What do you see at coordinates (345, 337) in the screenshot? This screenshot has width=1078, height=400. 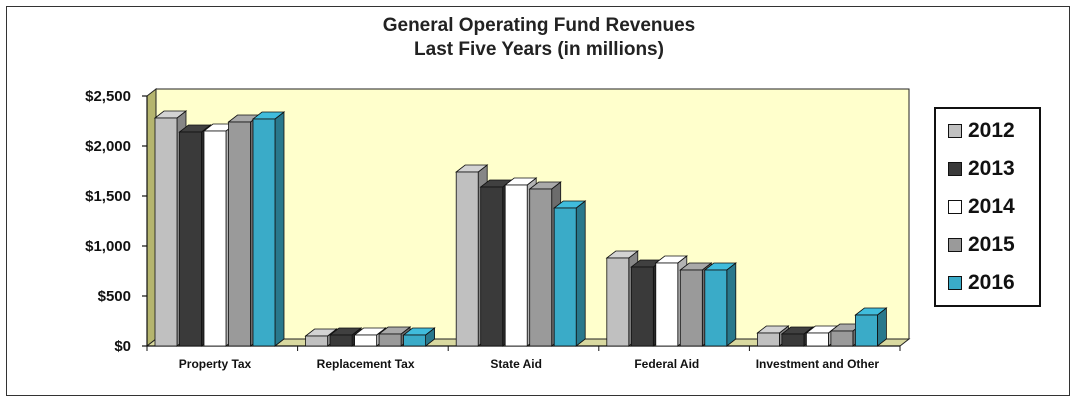 I see `bar-2013` at bounding box center [345, 337].